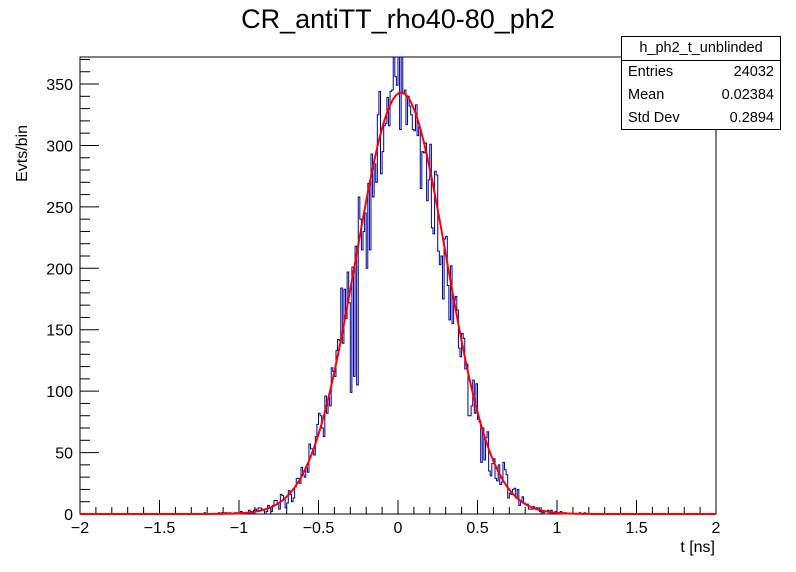  I want to click on x-axis-ticks, so click(398, 507).